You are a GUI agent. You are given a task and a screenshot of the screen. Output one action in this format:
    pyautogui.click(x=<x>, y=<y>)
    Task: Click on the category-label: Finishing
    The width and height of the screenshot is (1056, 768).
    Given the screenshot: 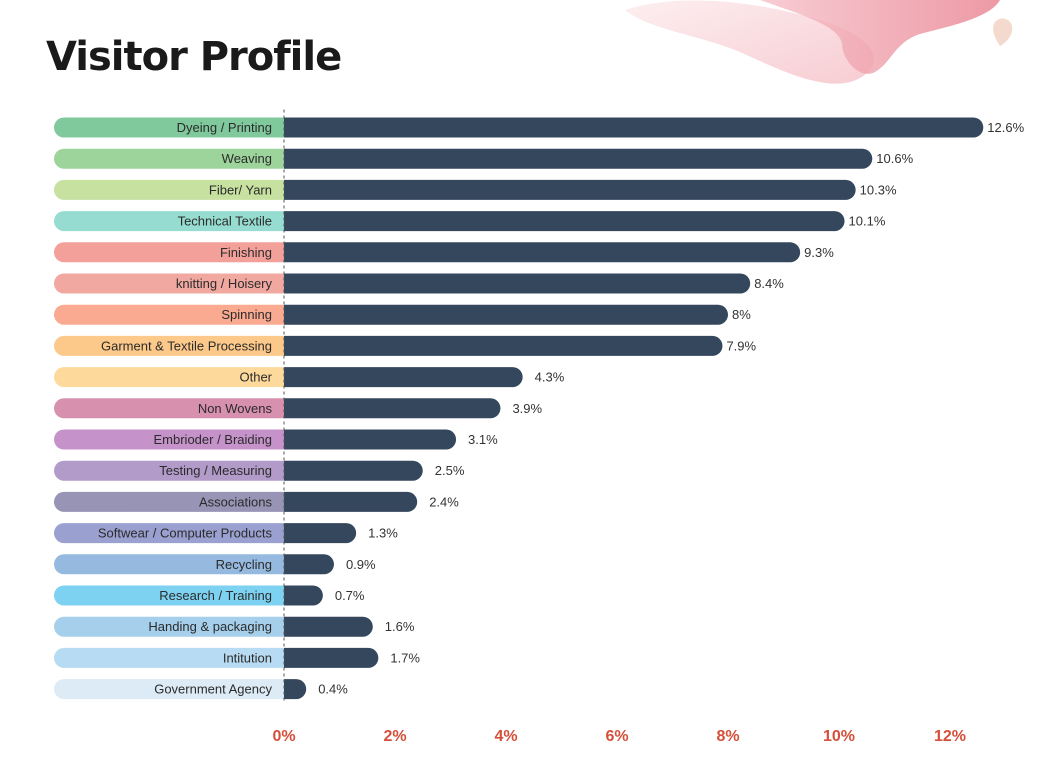 What is the action you would take?
    pyautogui.click(x=246, y=252)
    